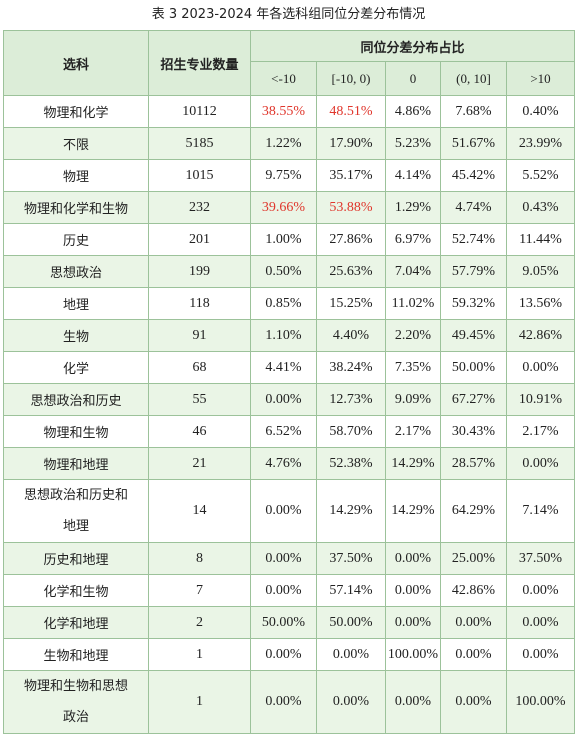  What do you see at coordinates (473, 303) in the screenshot?
I see `table-cell: 59.32%` at bounding box center [473, 303].